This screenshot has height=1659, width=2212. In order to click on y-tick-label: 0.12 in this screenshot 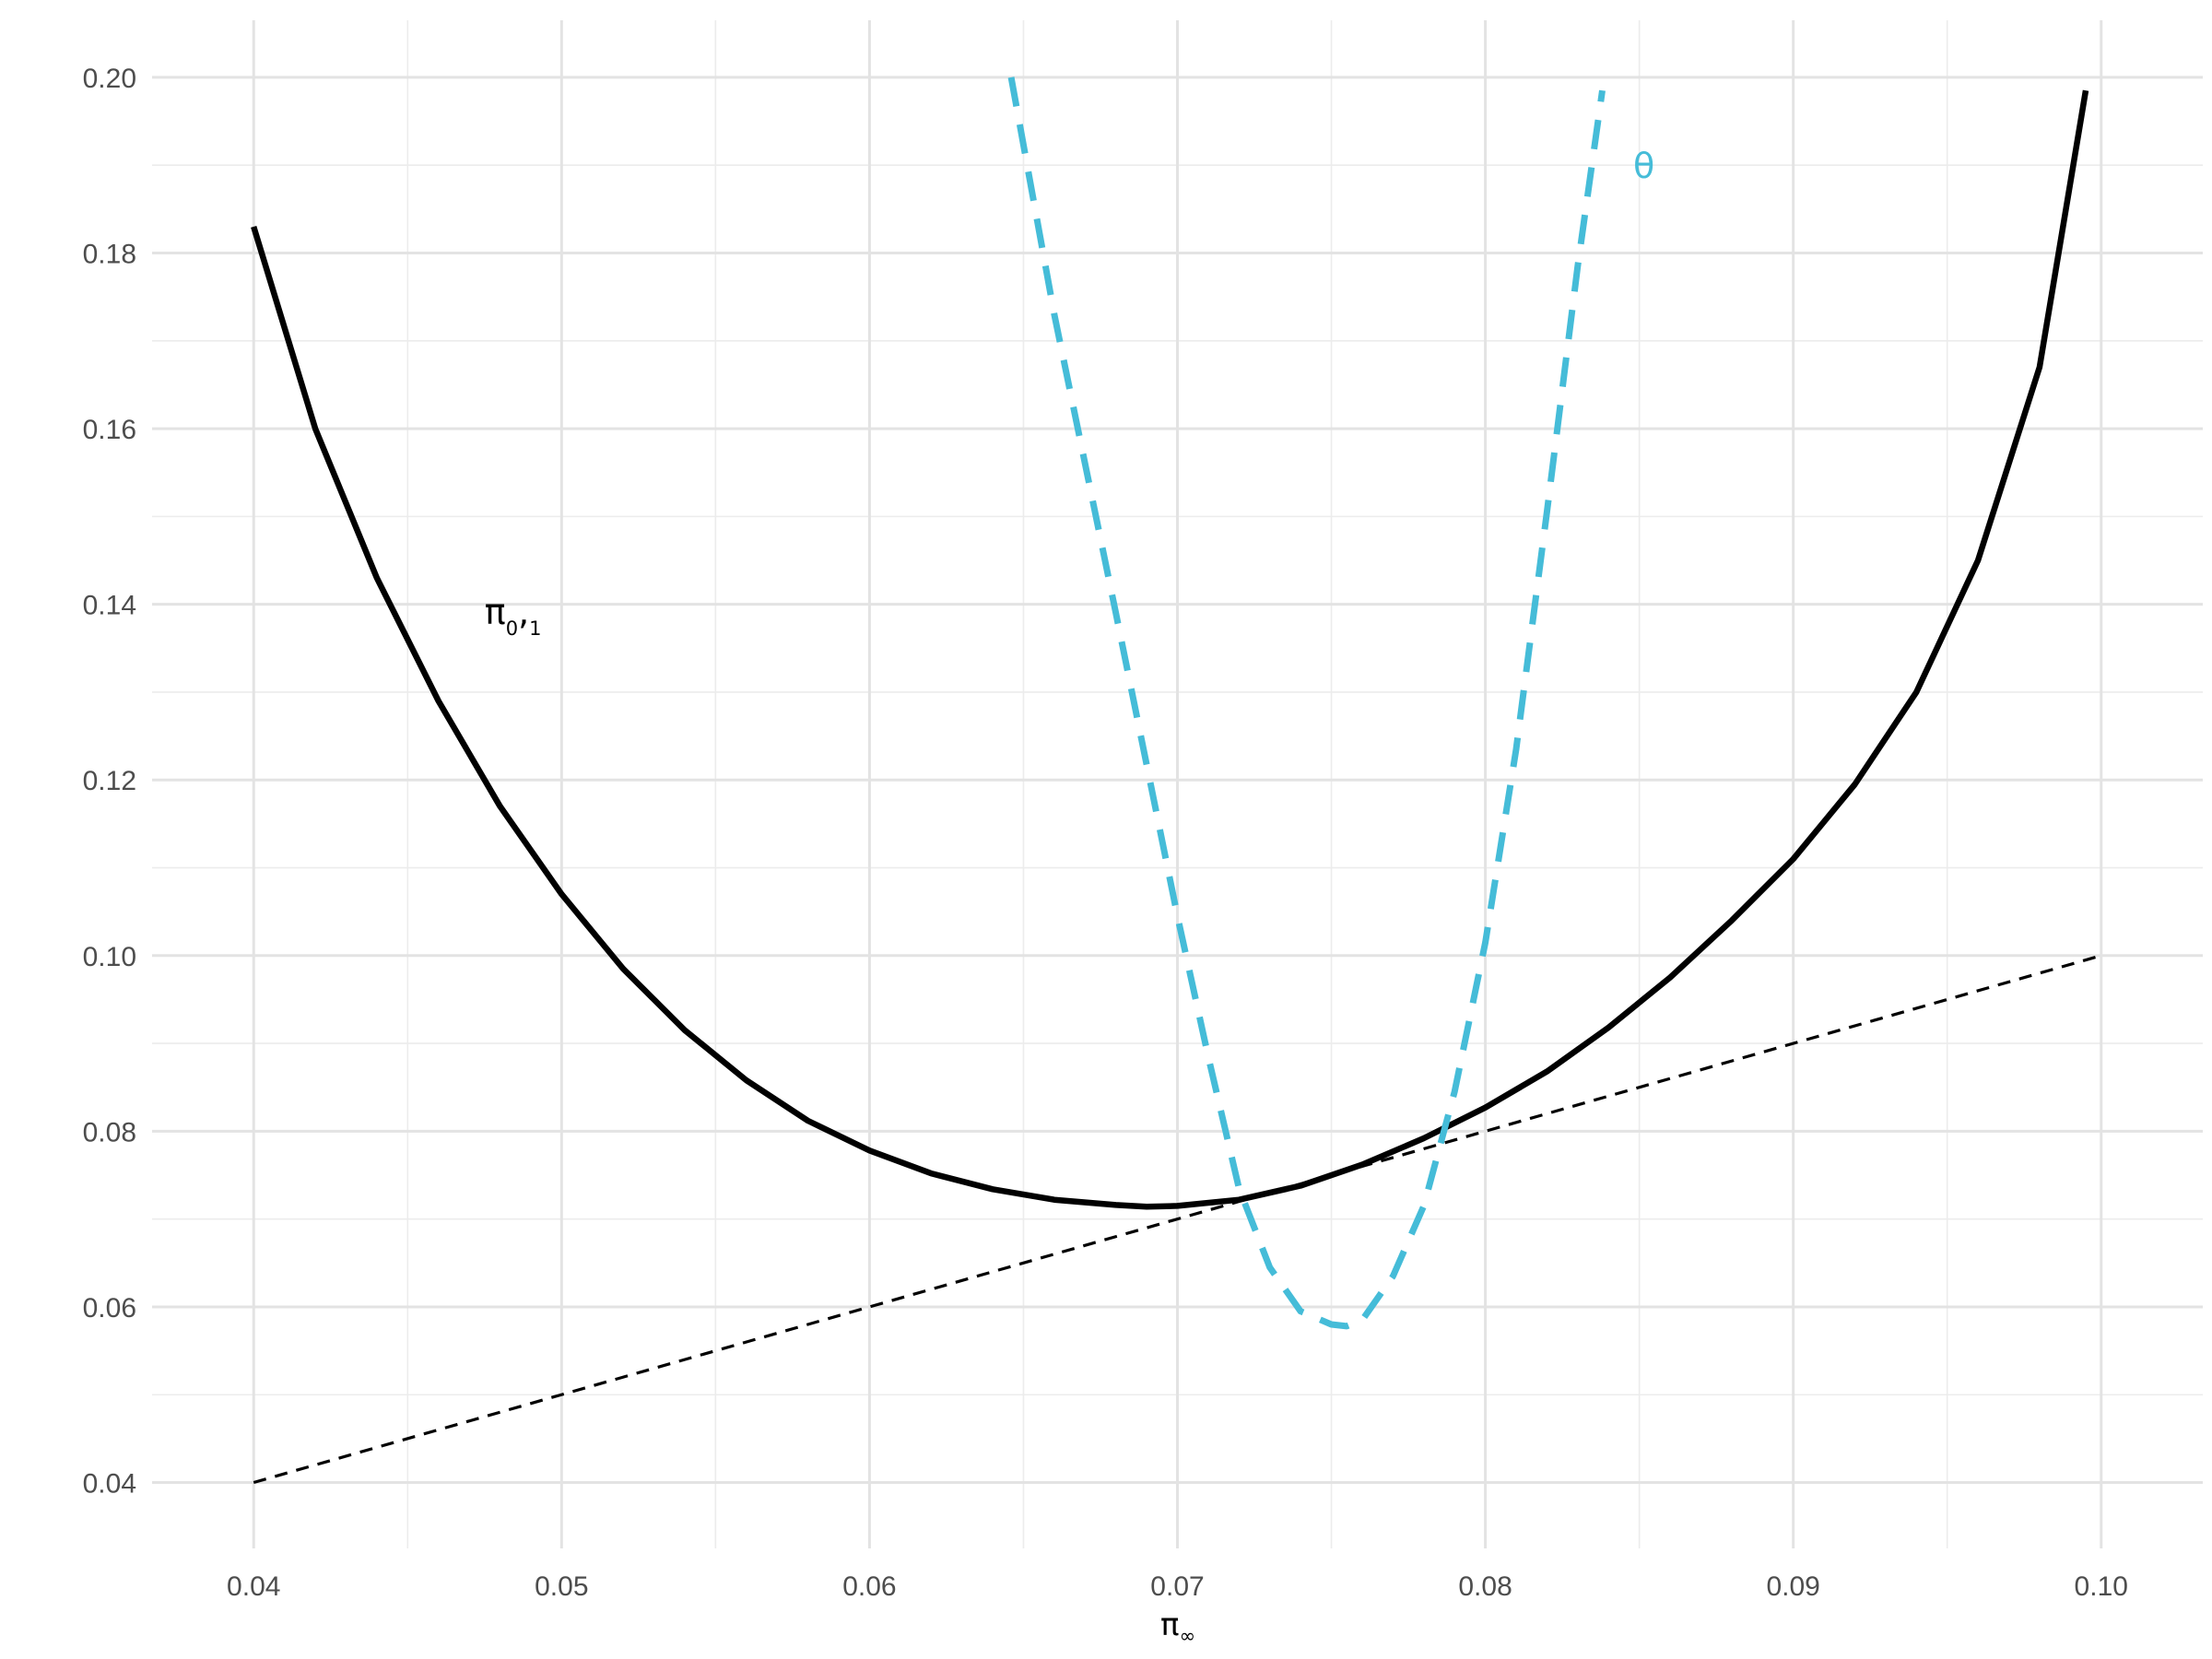, I will do `click(109, 781)`.